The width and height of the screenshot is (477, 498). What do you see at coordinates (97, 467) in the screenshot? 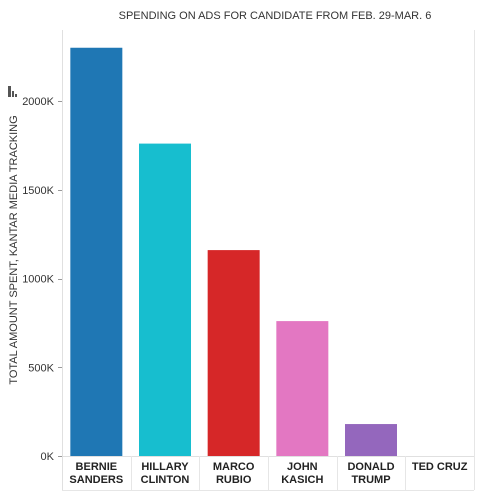
I see `x-tick-label: BERNIE` at bounding box center [97, 467].